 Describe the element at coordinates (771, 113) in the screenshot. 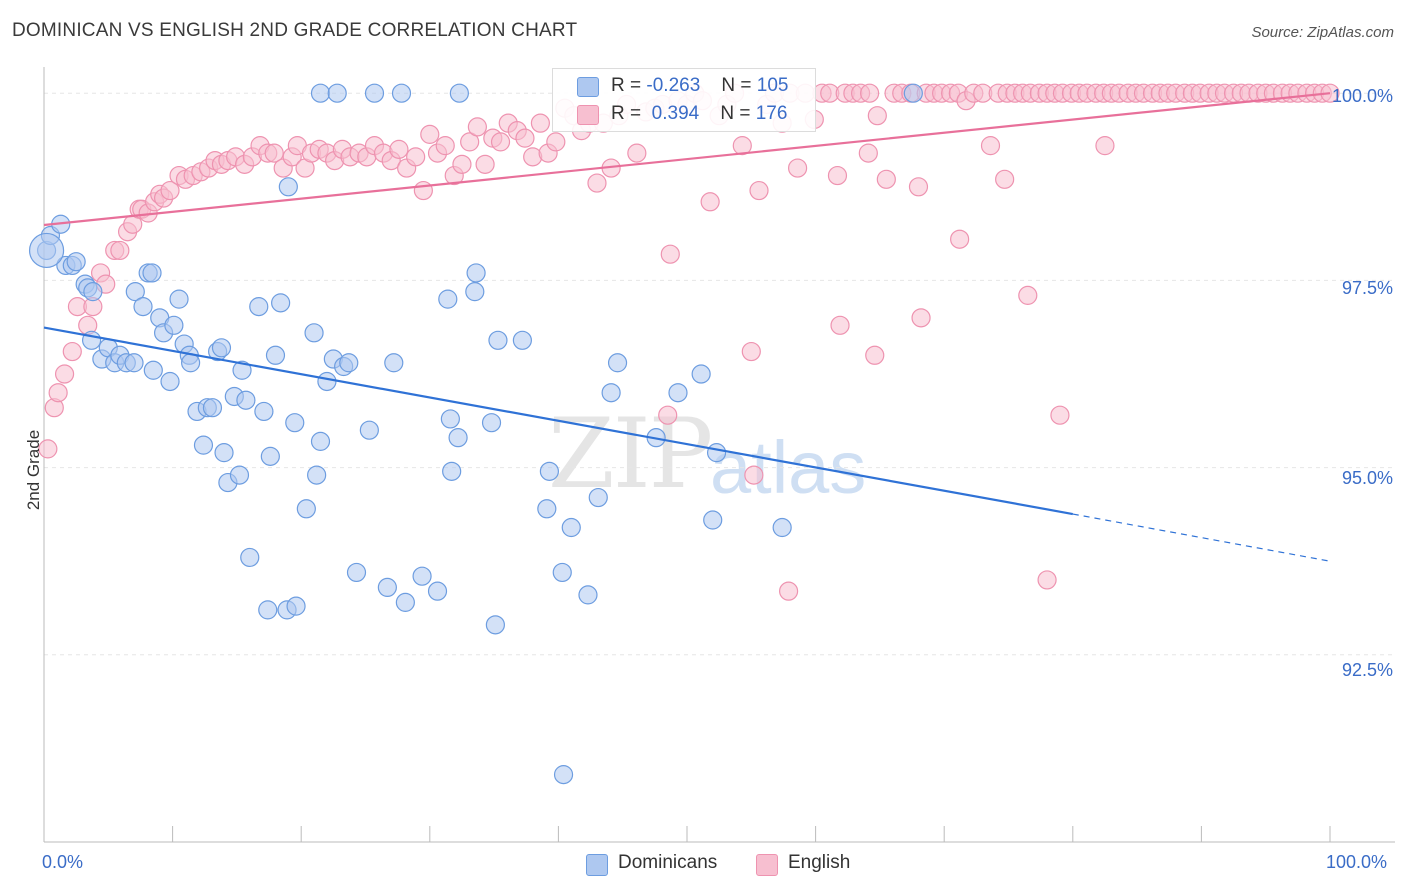

I see `legend-n-value: 176` at that location.